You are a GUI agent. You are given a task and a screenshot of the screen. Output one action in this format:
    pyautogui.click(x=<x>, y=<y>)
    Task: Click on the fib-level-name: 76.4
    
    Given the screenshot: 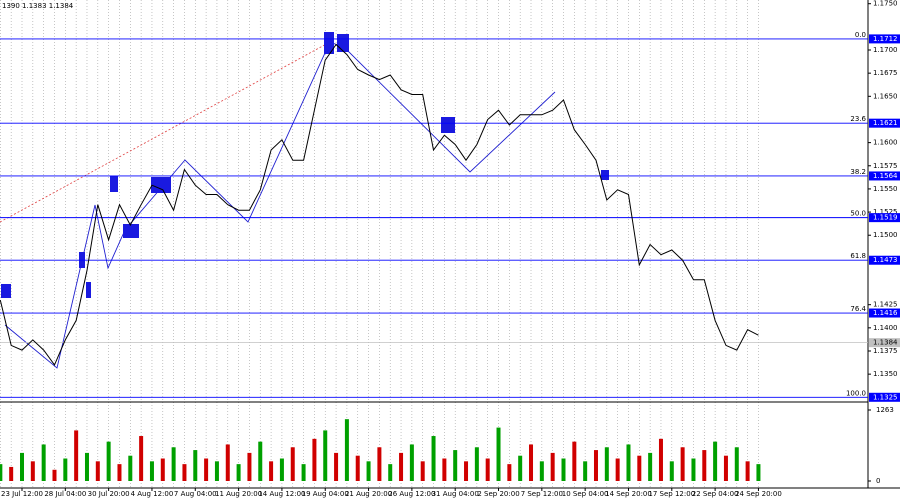 What is the action you would take?
    pyautogui.click(x=858, y=309)
    